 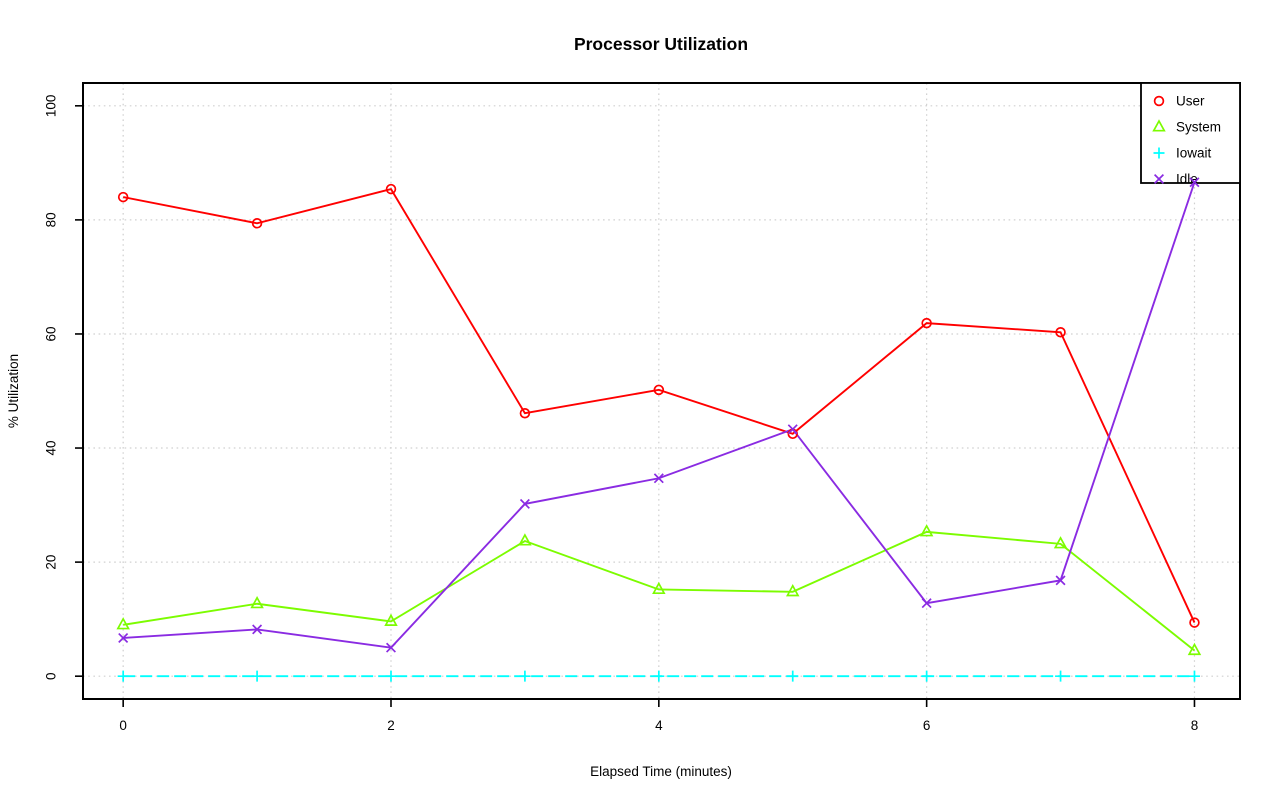 I want to click on legend-label: Iowait, so click(x=1194, y=153).